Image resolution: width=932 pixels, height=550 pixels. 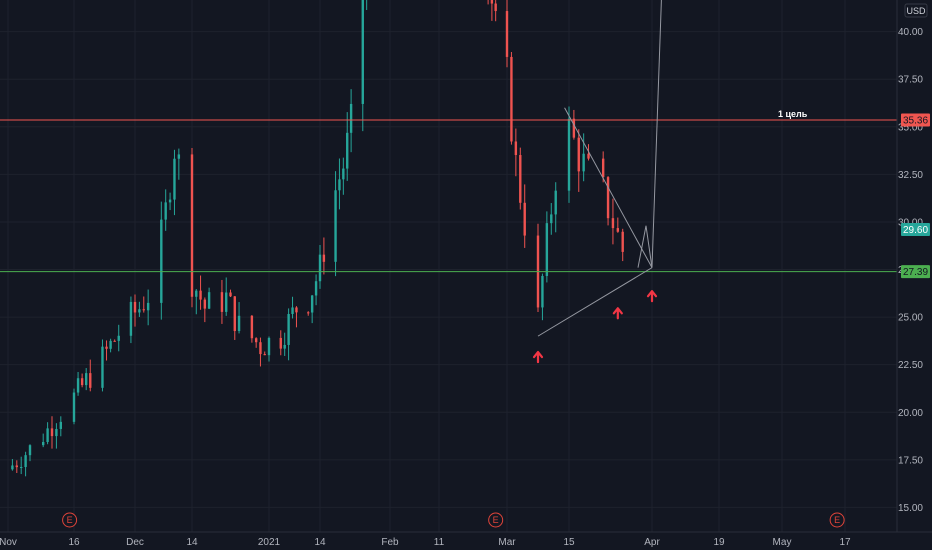 What do you see at coordinates (652, 542) in the screenshot?
I see `x-tick-label: Apr` at bounding box center [652, 542].